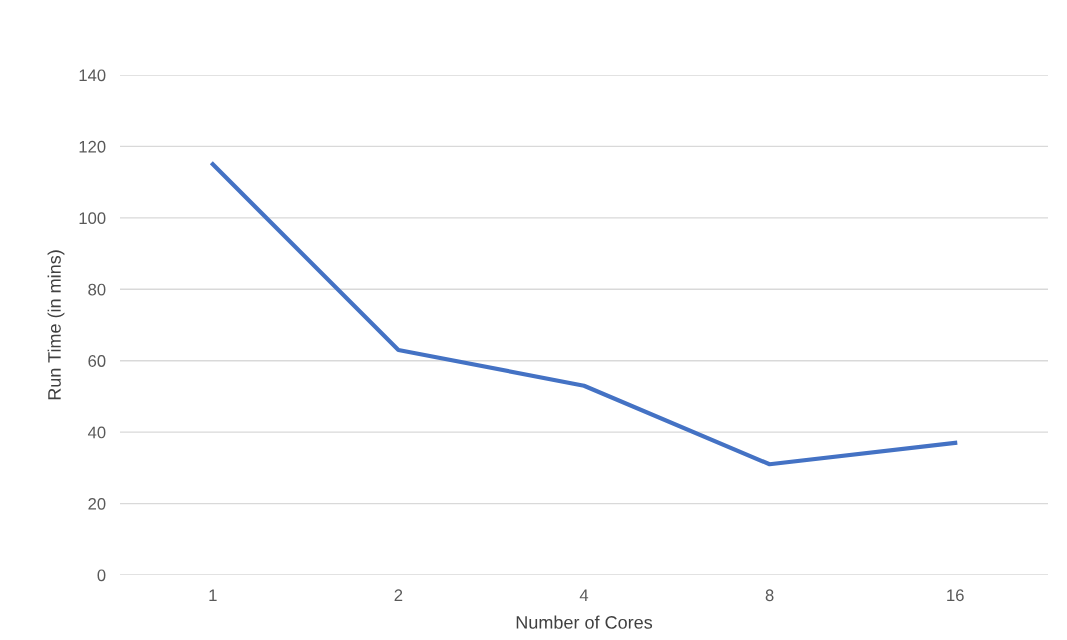 The image size is (1067, 640). I want to click on x-tick-label: 1, so click(213, 595).